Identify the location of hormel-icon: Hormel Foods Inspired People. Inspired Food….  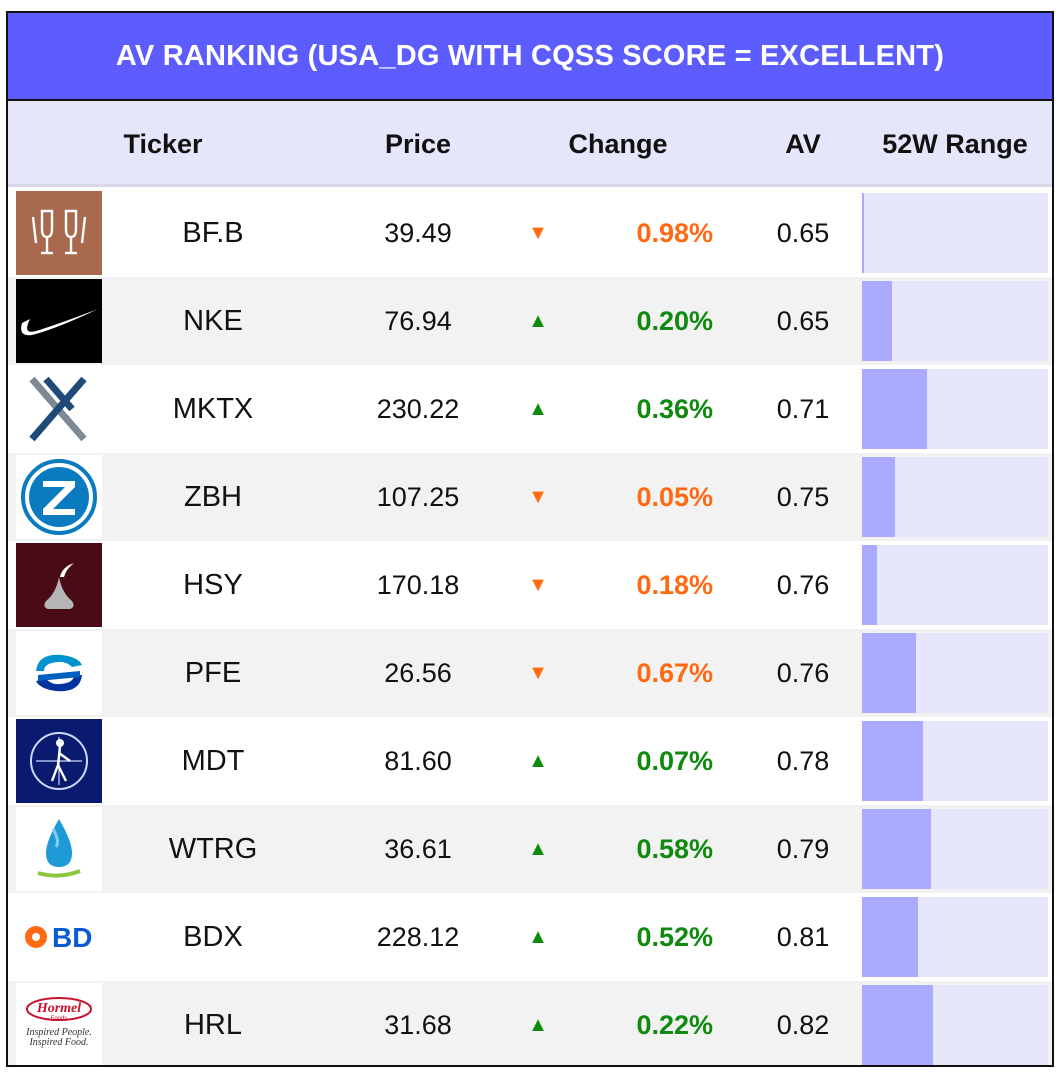
(59, 1024).